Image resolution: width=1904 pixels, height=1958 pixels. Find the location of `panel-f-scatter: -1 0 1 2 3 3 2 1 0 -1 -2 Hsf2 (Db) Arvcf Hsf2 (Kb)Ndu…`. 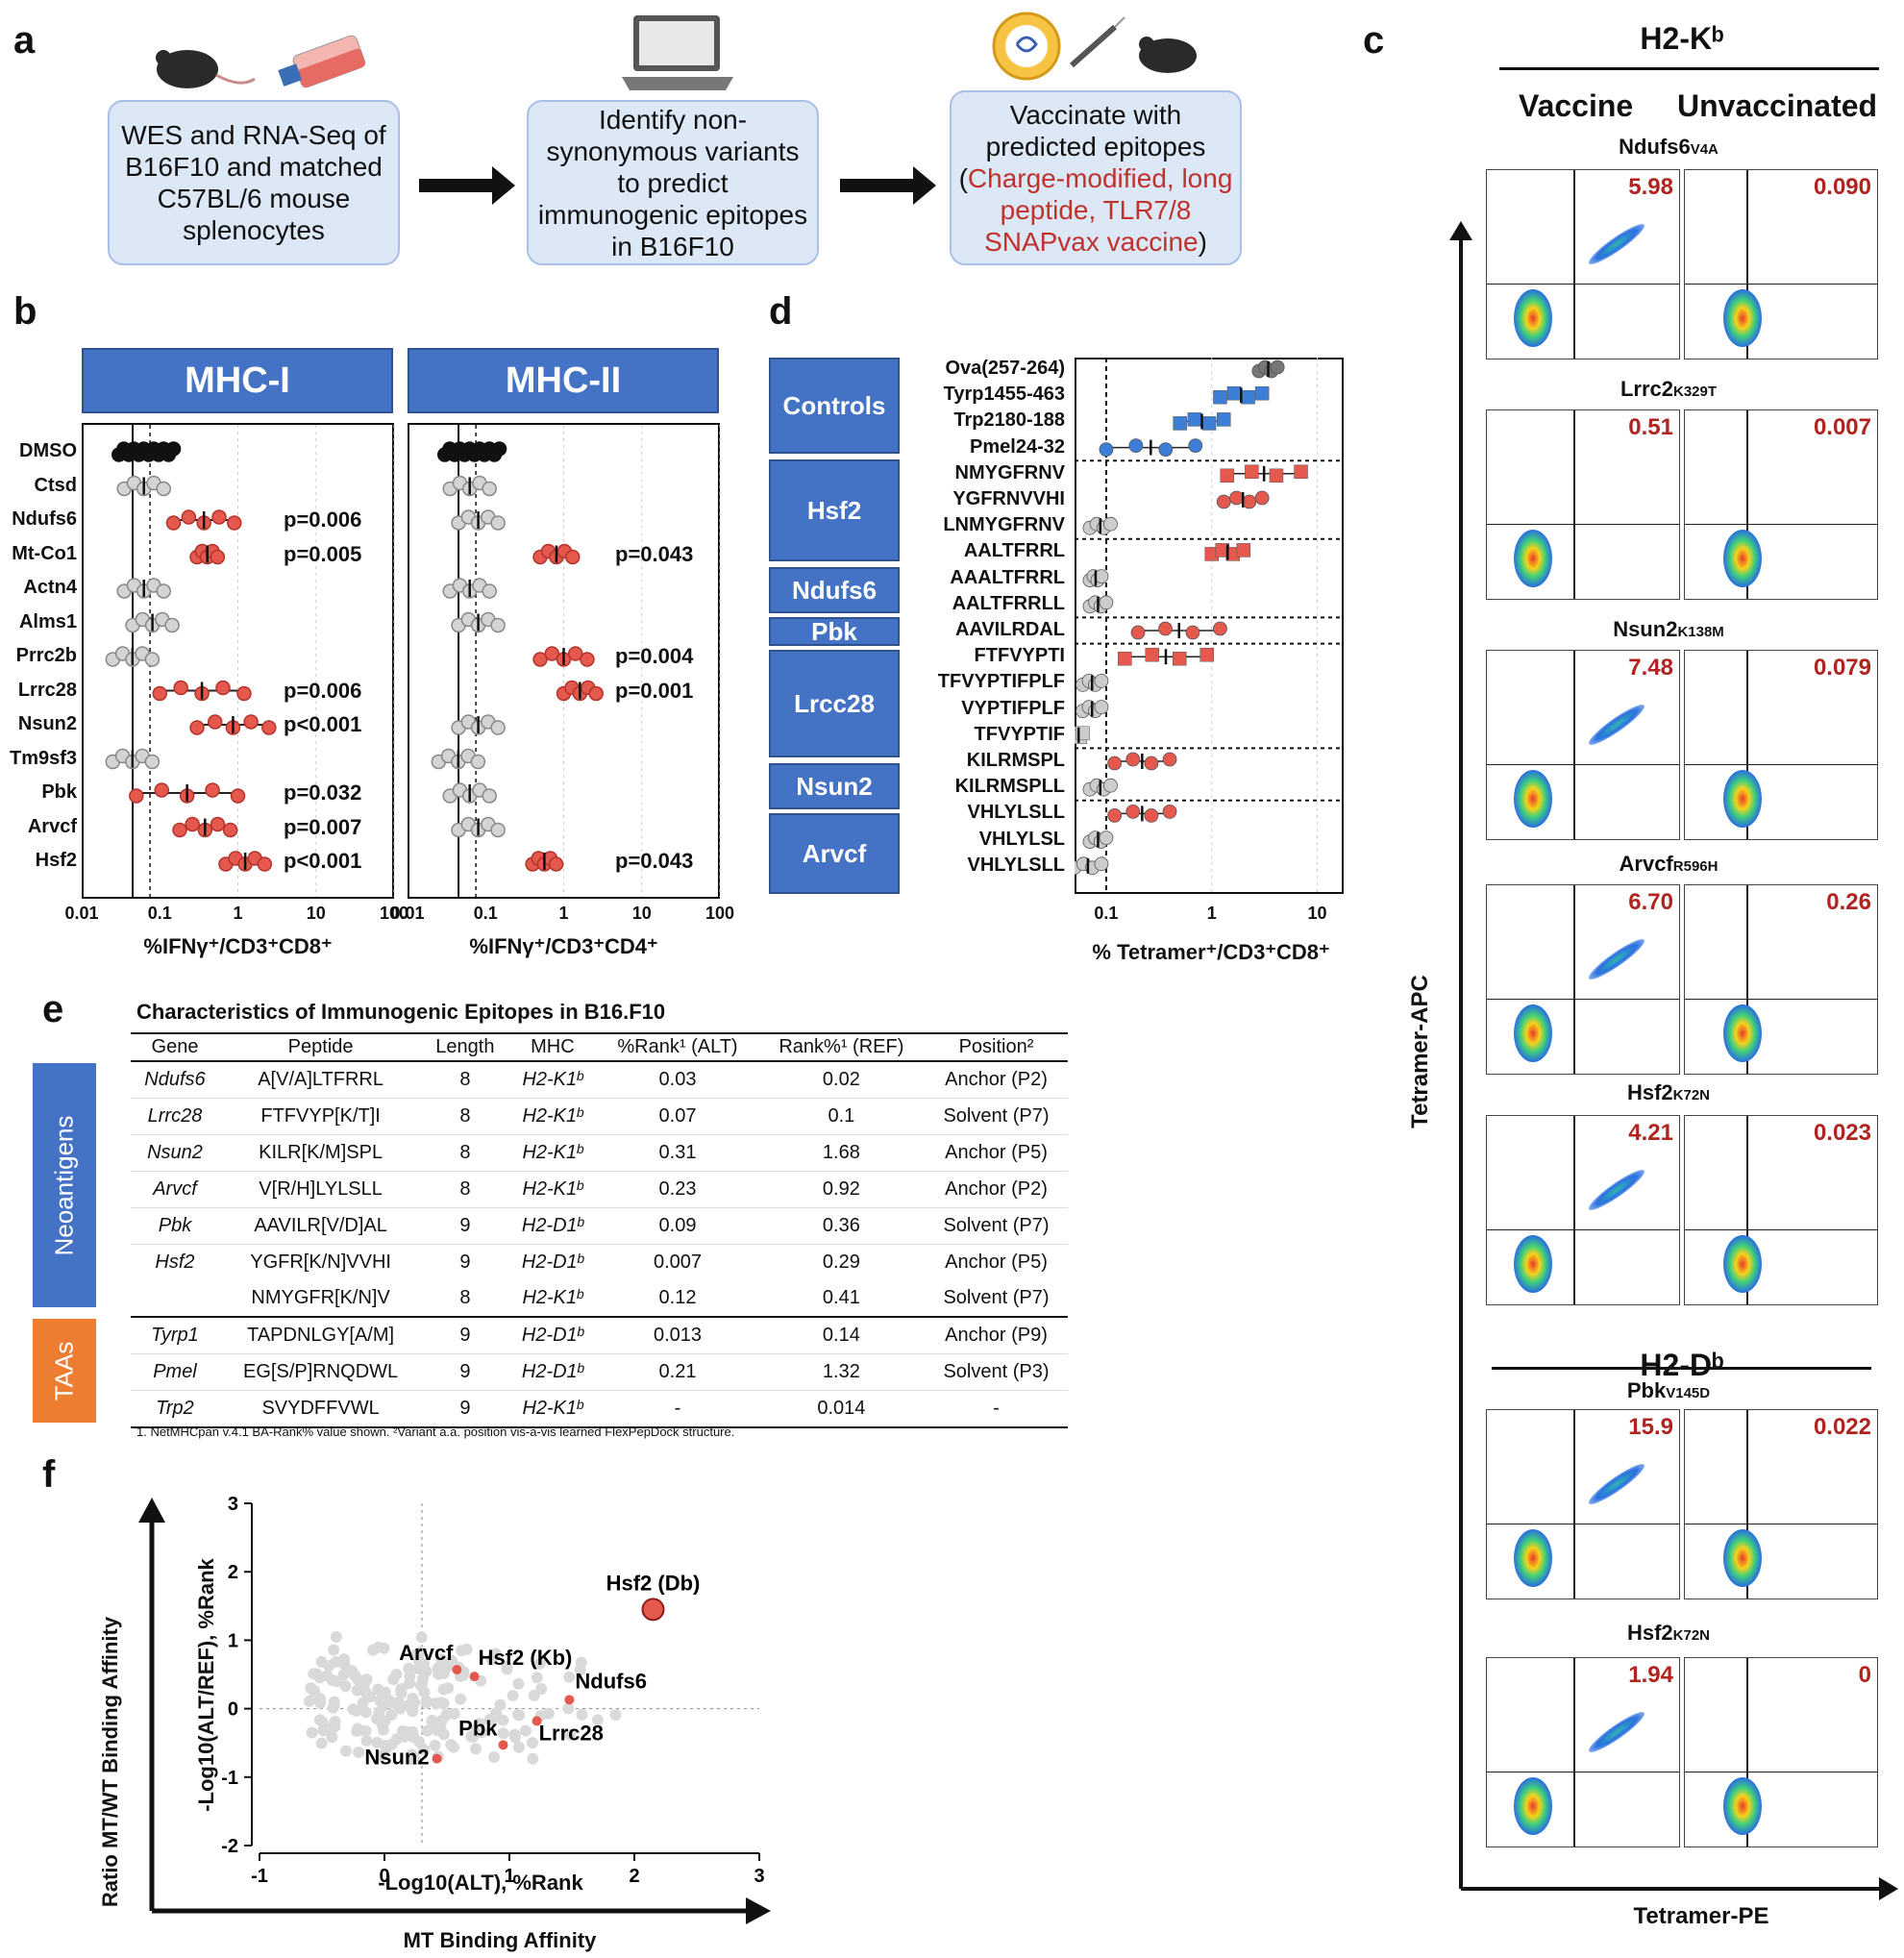

panel-f-scatter: -1 0 1 2 3 3 2 1 0 -1 -2 Hsf2 (Db) Arvcf Hsf2 (Kb)Ndu… is located at coordinates (454, 1709).